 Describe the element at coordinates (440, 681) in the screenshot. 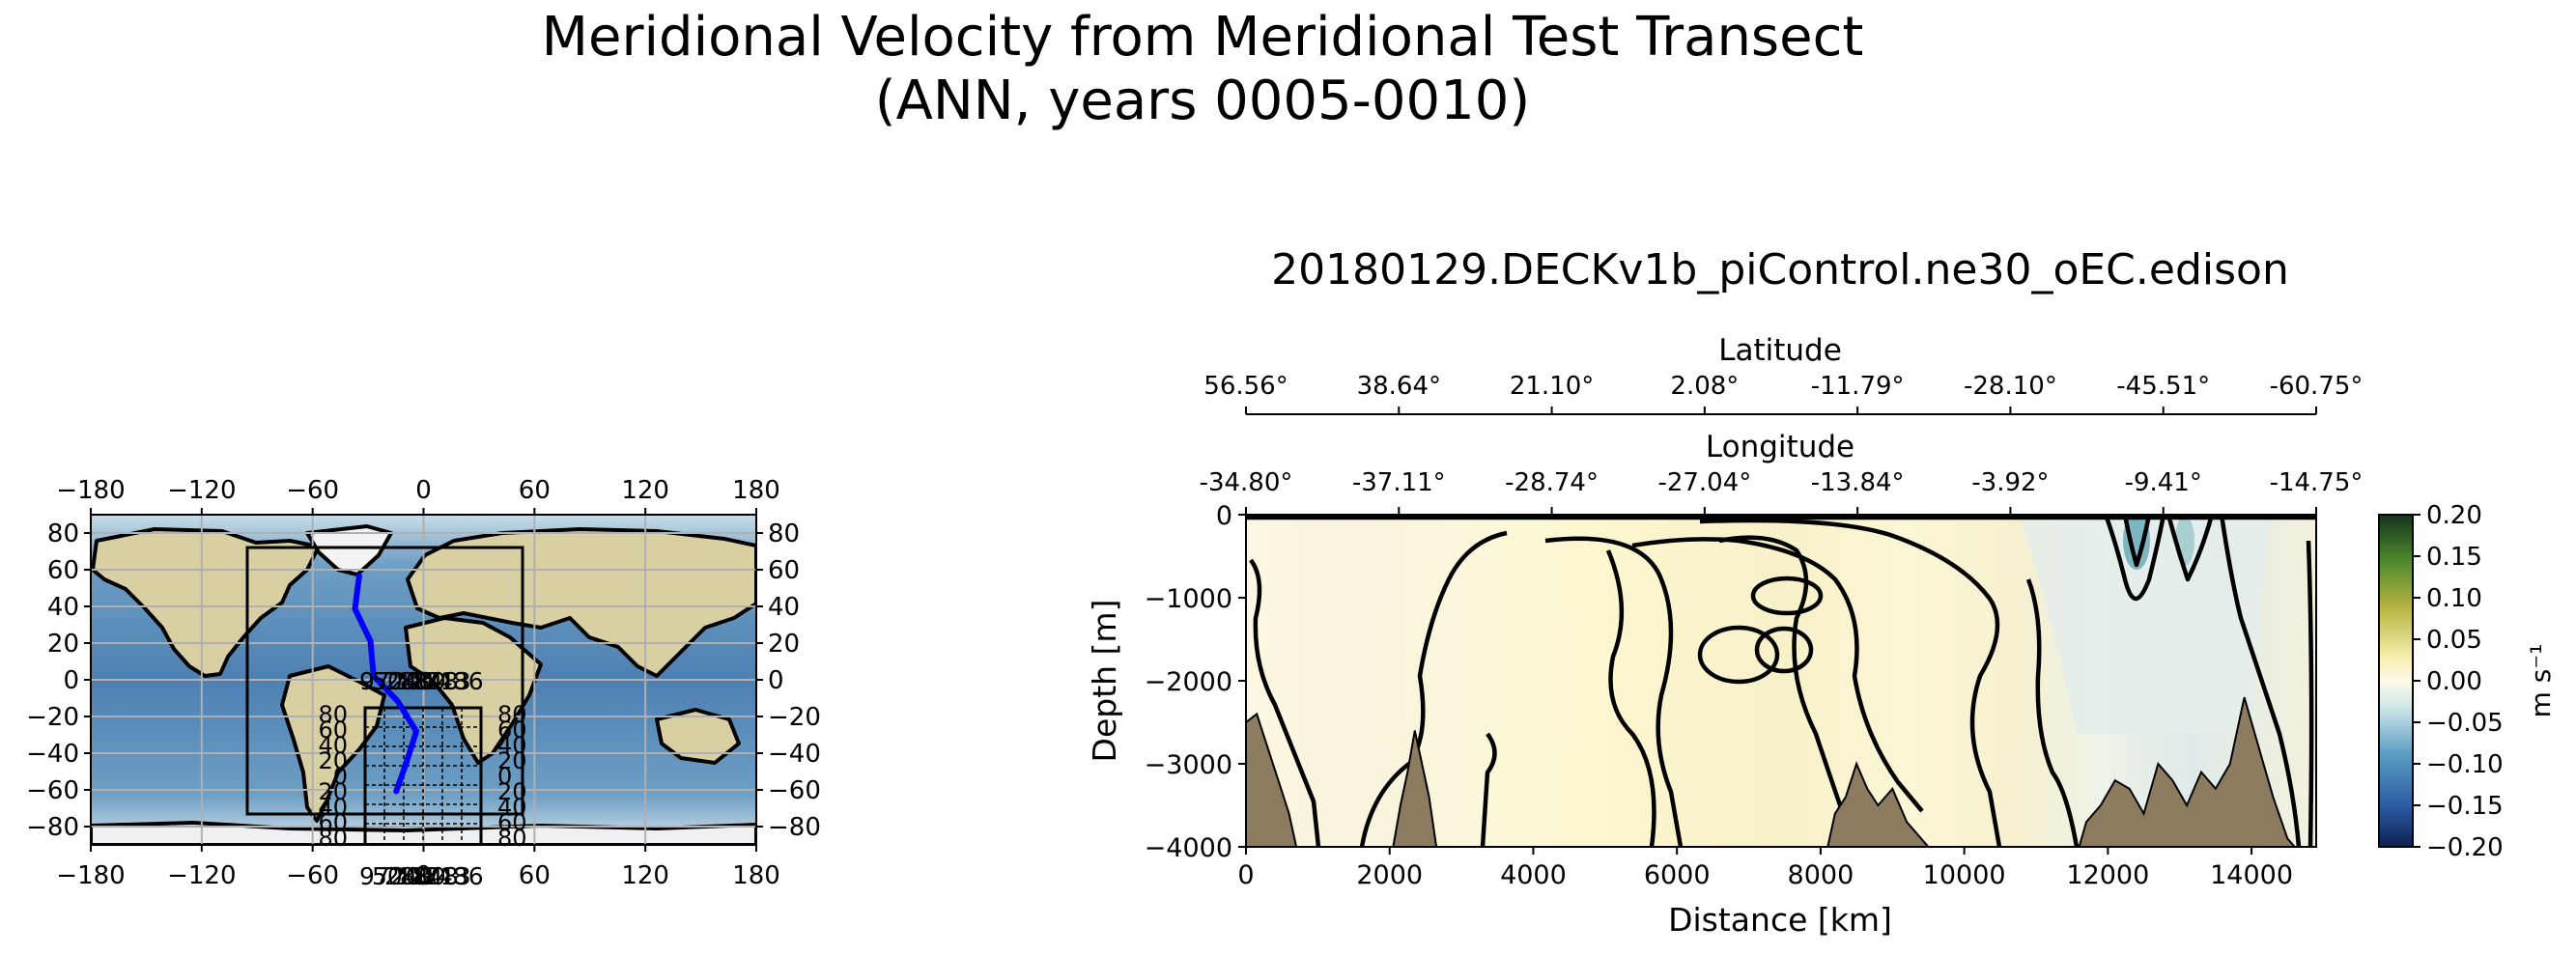

I see `overlap-label-top: 1713` at that location.